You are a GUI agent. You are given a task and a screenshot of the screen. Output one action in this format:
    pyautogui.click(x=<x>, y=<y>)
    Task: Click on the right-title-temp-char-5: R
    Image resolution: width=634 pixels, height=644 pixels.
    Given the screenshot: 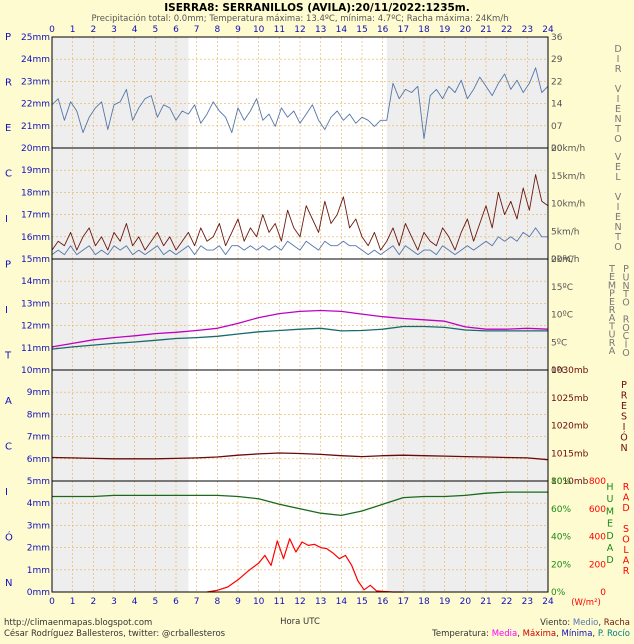 What is the action you would take?
    pyautogui.click(x=612, y=310)
    